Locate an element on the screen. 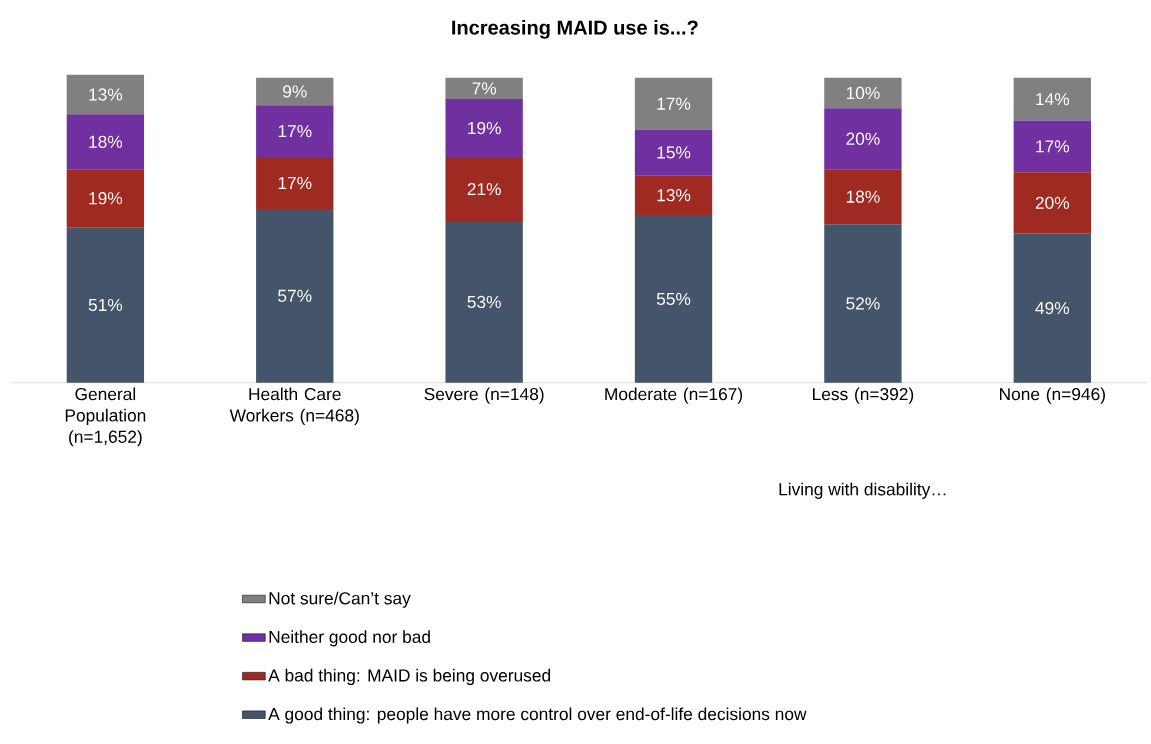 Image resolution: width=1151 pixels, height=744 pixels. data-label: 51% is located at coordinates (105, 304).